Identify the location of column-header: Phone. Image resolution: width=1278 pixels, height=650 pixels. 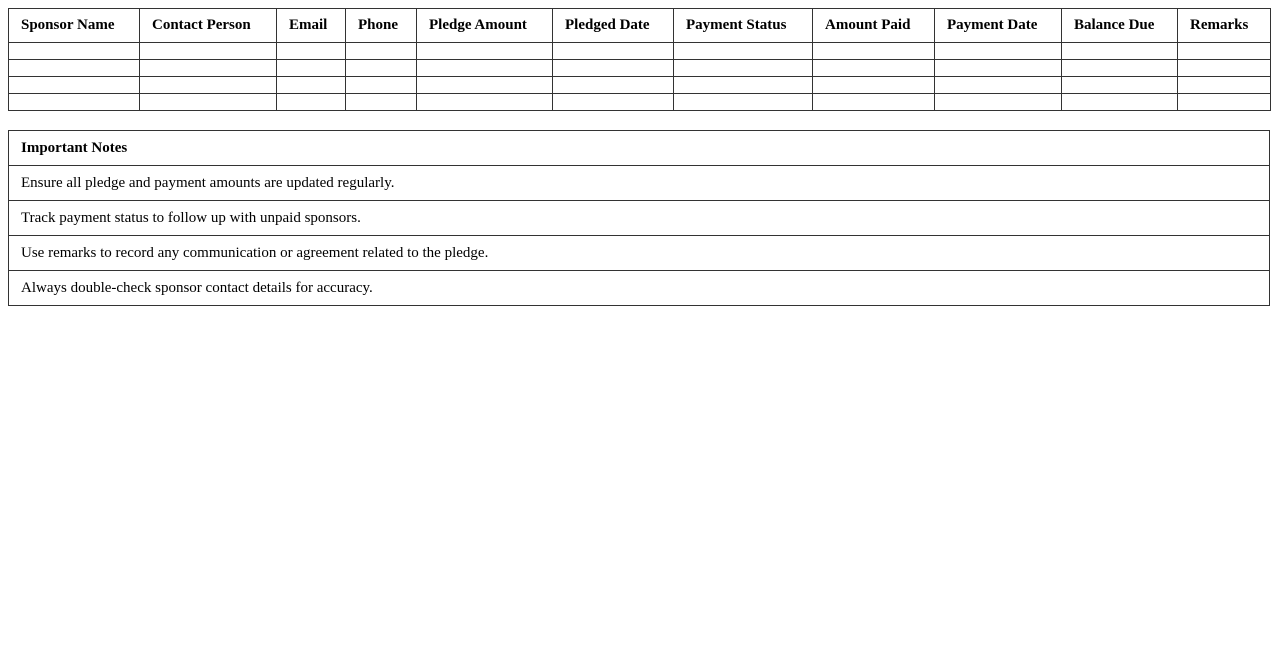
(381, 25).